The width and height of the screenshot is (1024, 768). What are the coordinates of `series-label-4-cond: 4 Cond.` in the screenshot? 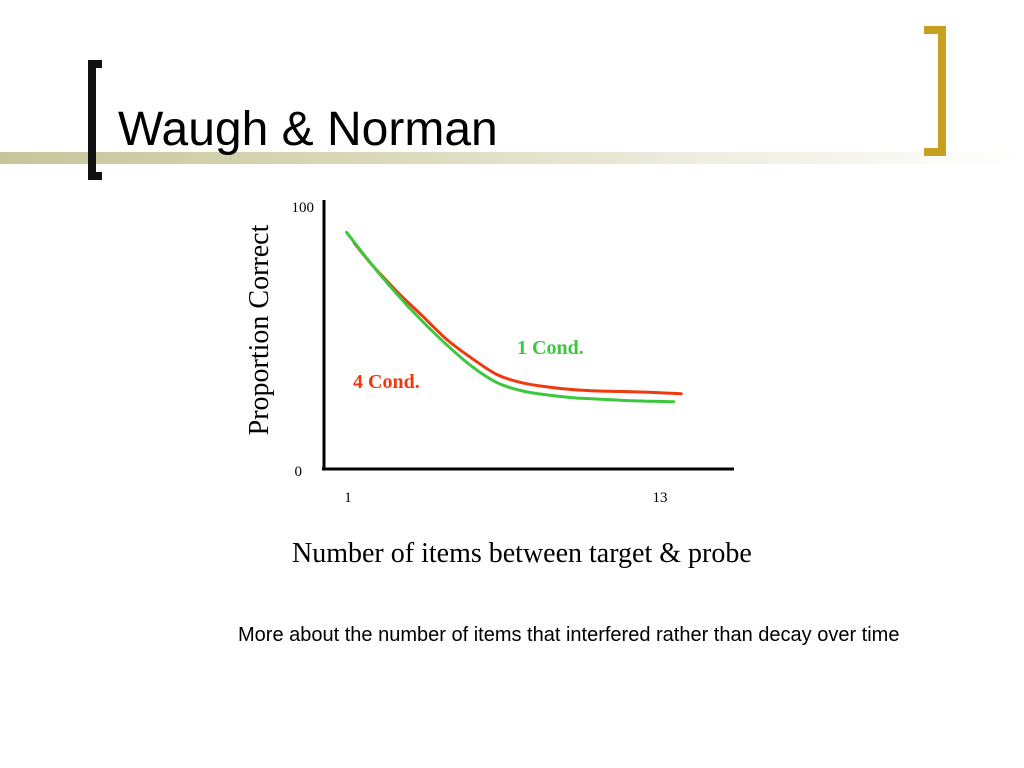 It's located at (386, 382).